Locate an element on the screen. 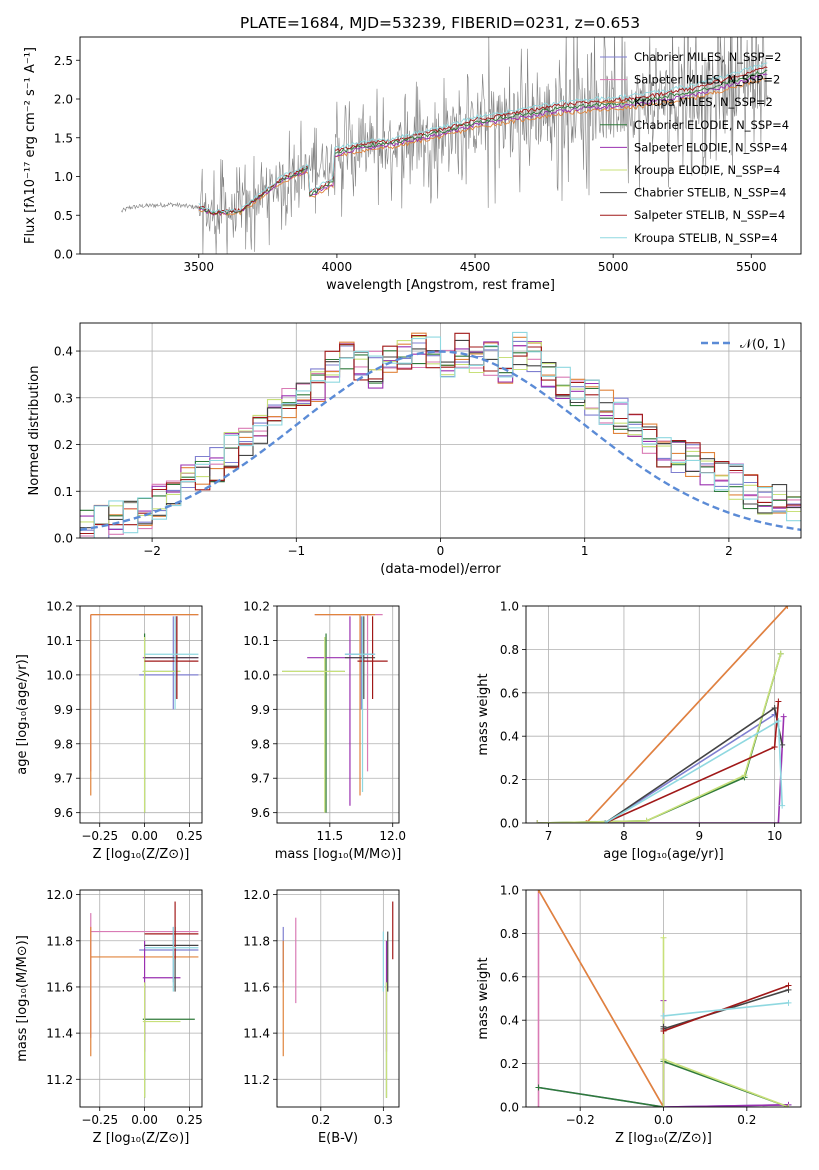 This screenshot has height=1170, width=819. x-tick-label: 4000 is located at coordinates (337, 267).